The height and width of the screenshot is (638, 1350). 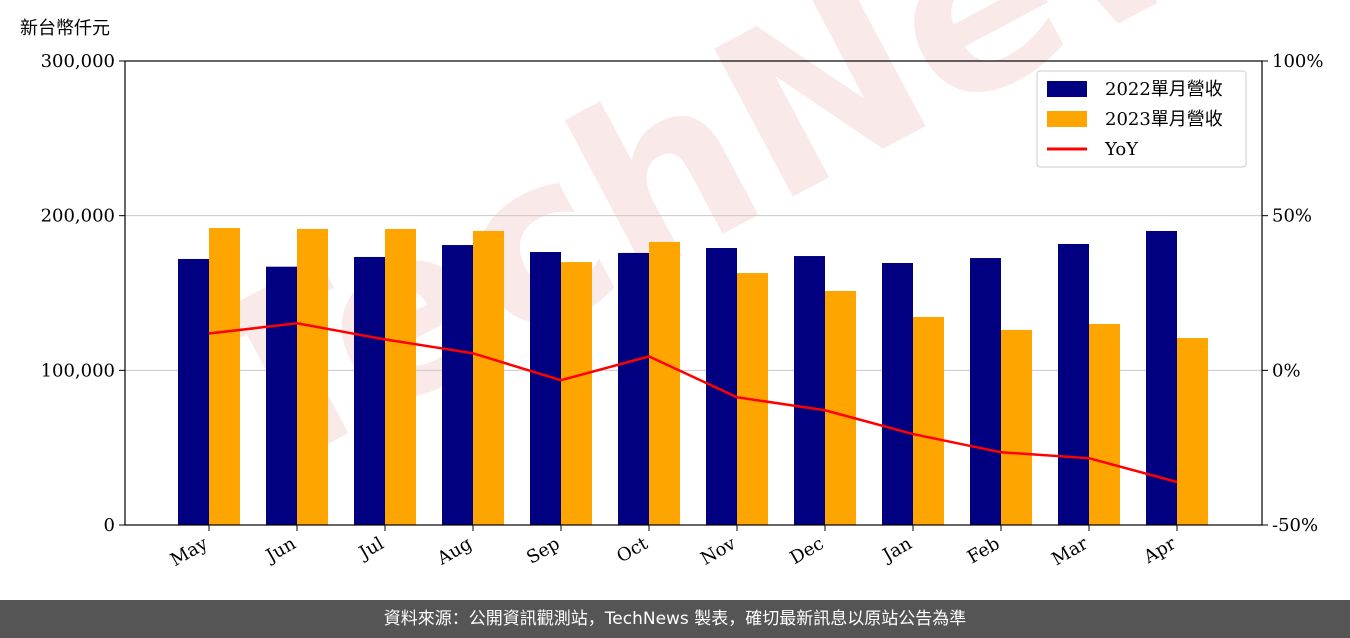 I want to click on y2-tick-label: -50%, so click(x=1295, y=525).